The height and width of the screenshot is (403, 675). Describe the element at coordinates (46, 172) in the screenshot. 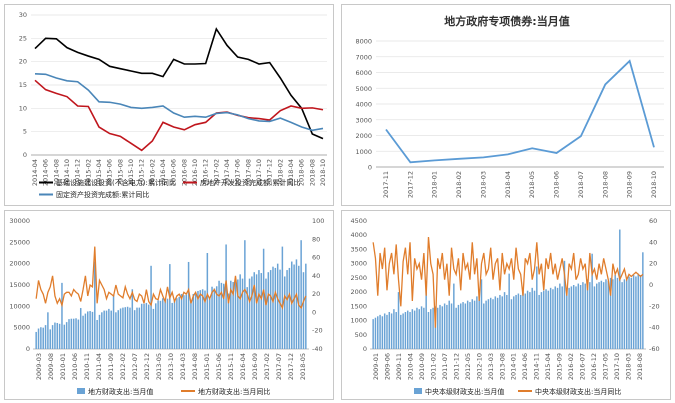

I see `x-tick-label: 2014-06` at that location.